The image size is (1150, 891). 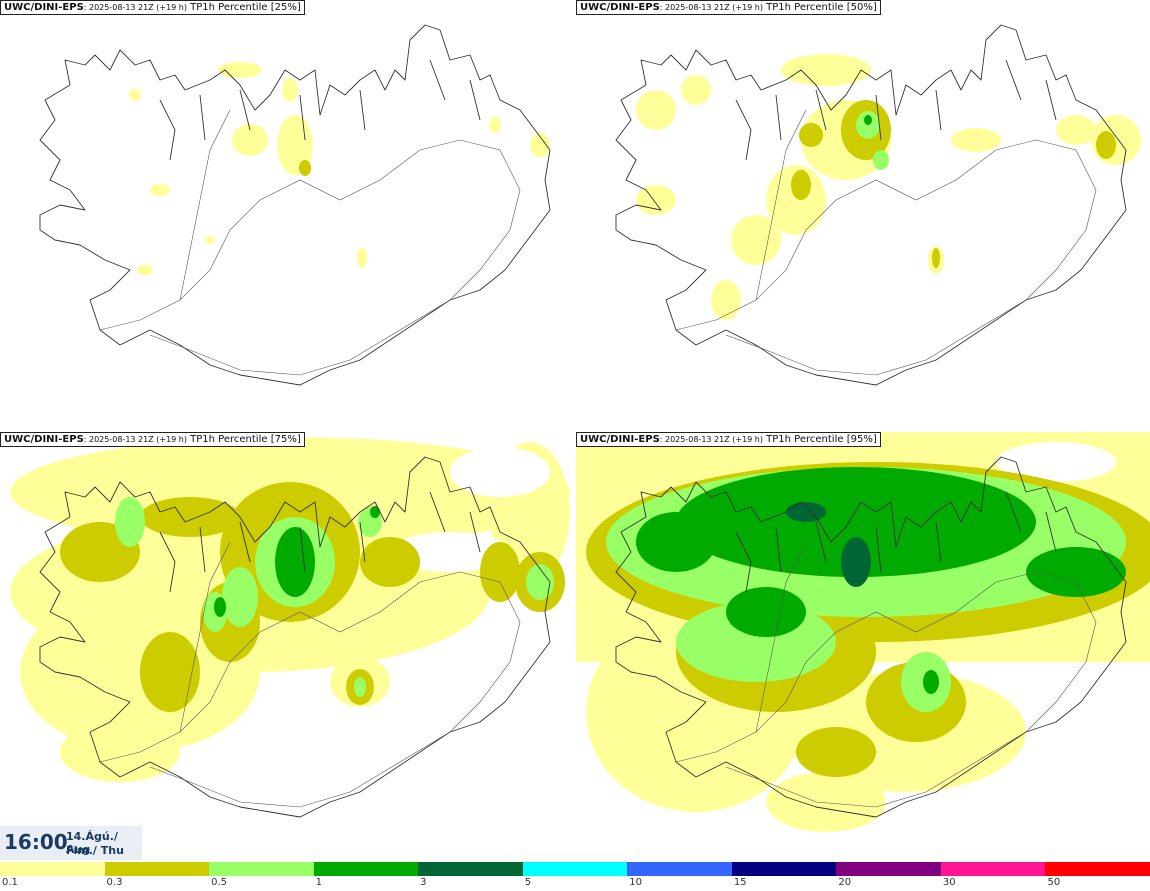 I want to click on precip-colorbar: 0.1 0.3 0.5 1 3 5 10 15 20 30 50, so click(x=575, y=876).